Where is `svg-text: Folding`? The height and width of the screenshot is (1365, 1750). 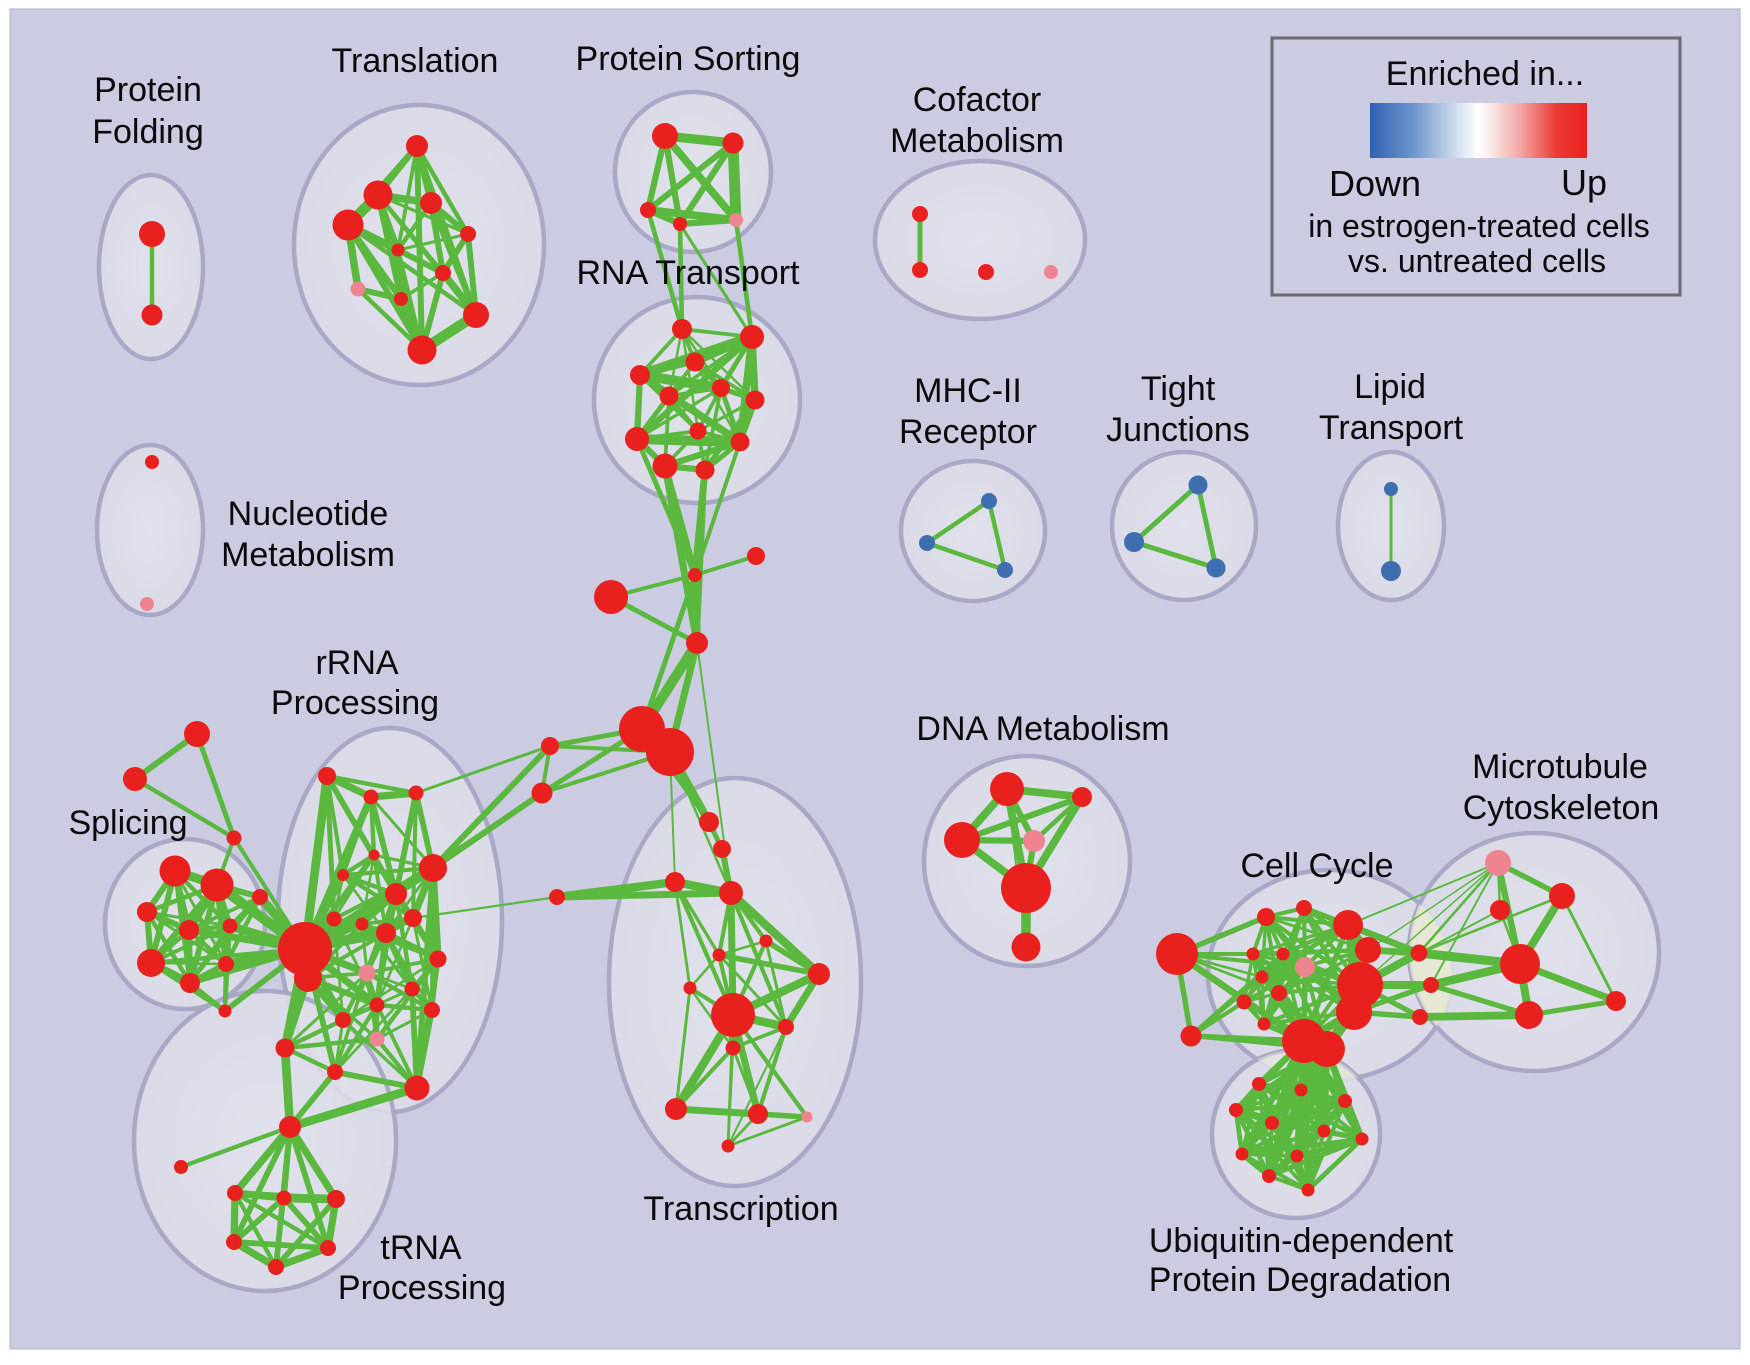
svg-text: Folding is located at coordinates (148, 132).